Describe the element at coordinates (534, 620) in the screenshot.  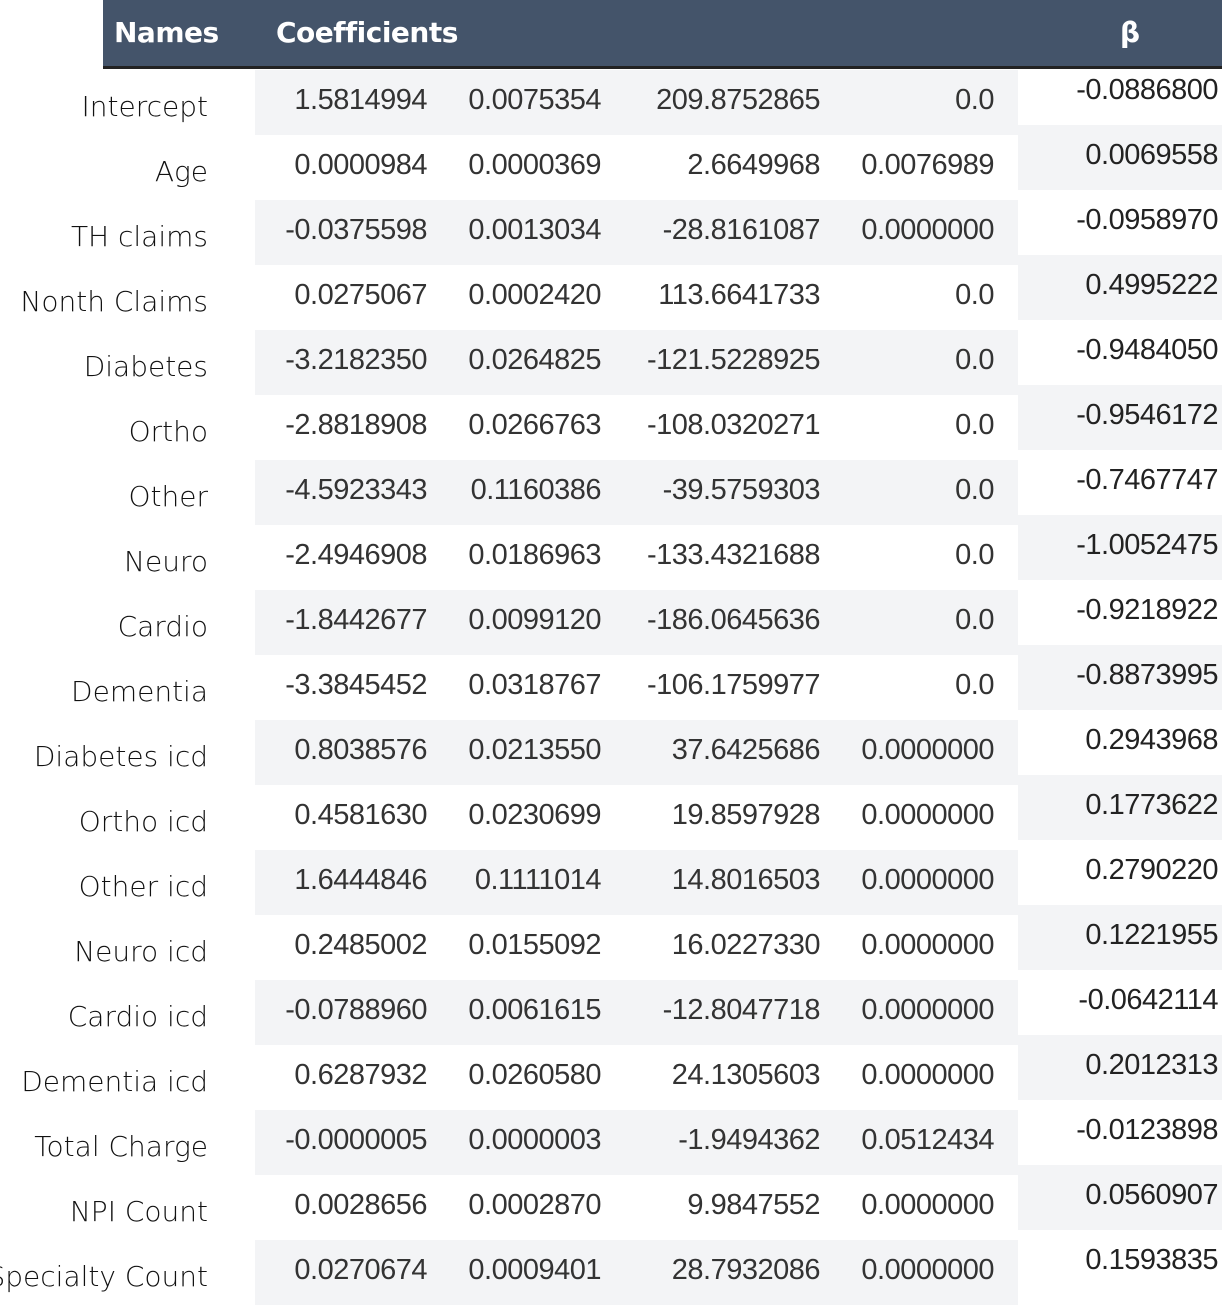
I see `coefficient-cell: 0.0099120` at that location.